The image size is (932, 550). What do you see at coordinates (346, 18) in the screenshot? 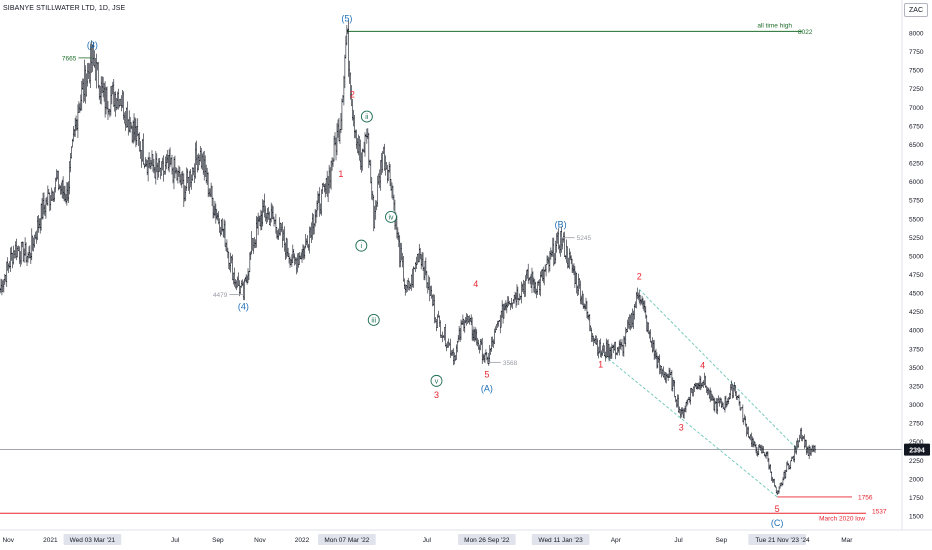
I see `wave-label: (5)` at bounding box center [346, 18].